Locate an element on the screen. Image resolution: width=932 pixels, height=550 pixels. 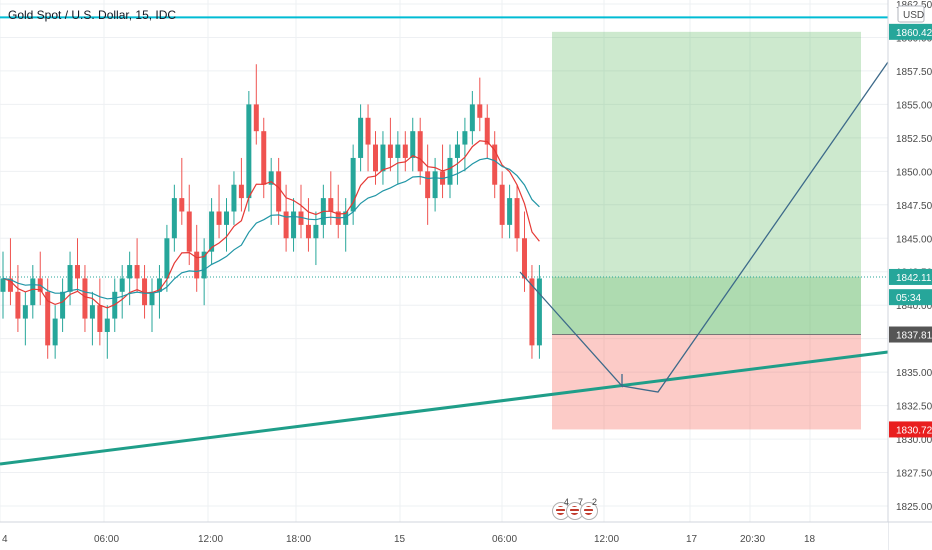
price-axis-label: 1827.50 is located at coordinates (914, 474).